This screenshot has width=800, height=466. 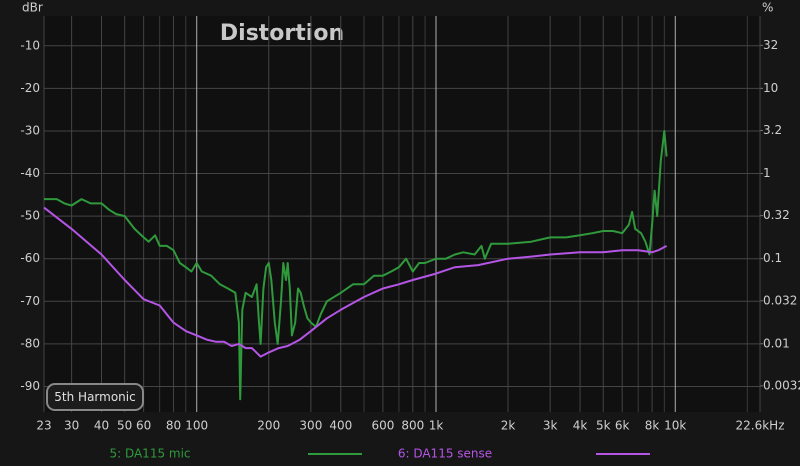 What do you see at coordinates (310, 426) in the screenshot?
I see `x-tick-label: 300` at bounding box center [310, 426].